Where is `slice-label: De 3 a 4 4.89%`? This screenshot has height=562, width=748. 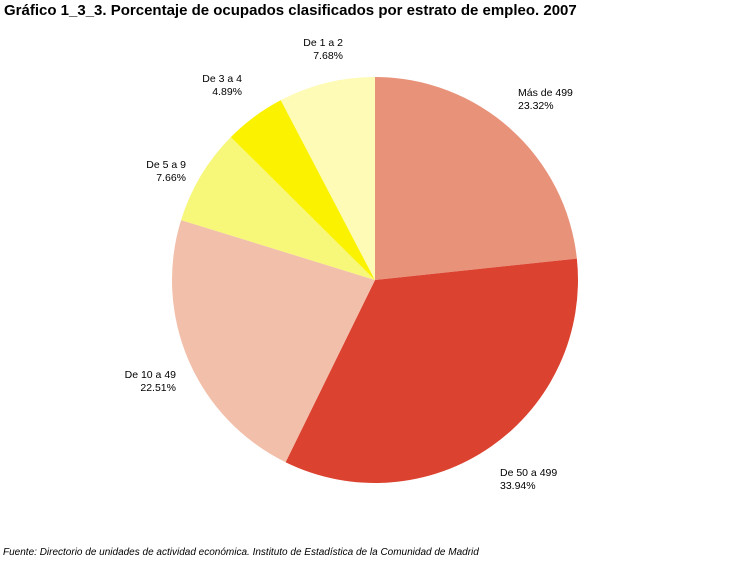
slice-label: De 3 a 4 4.89% is located at coordinates (222, 85).